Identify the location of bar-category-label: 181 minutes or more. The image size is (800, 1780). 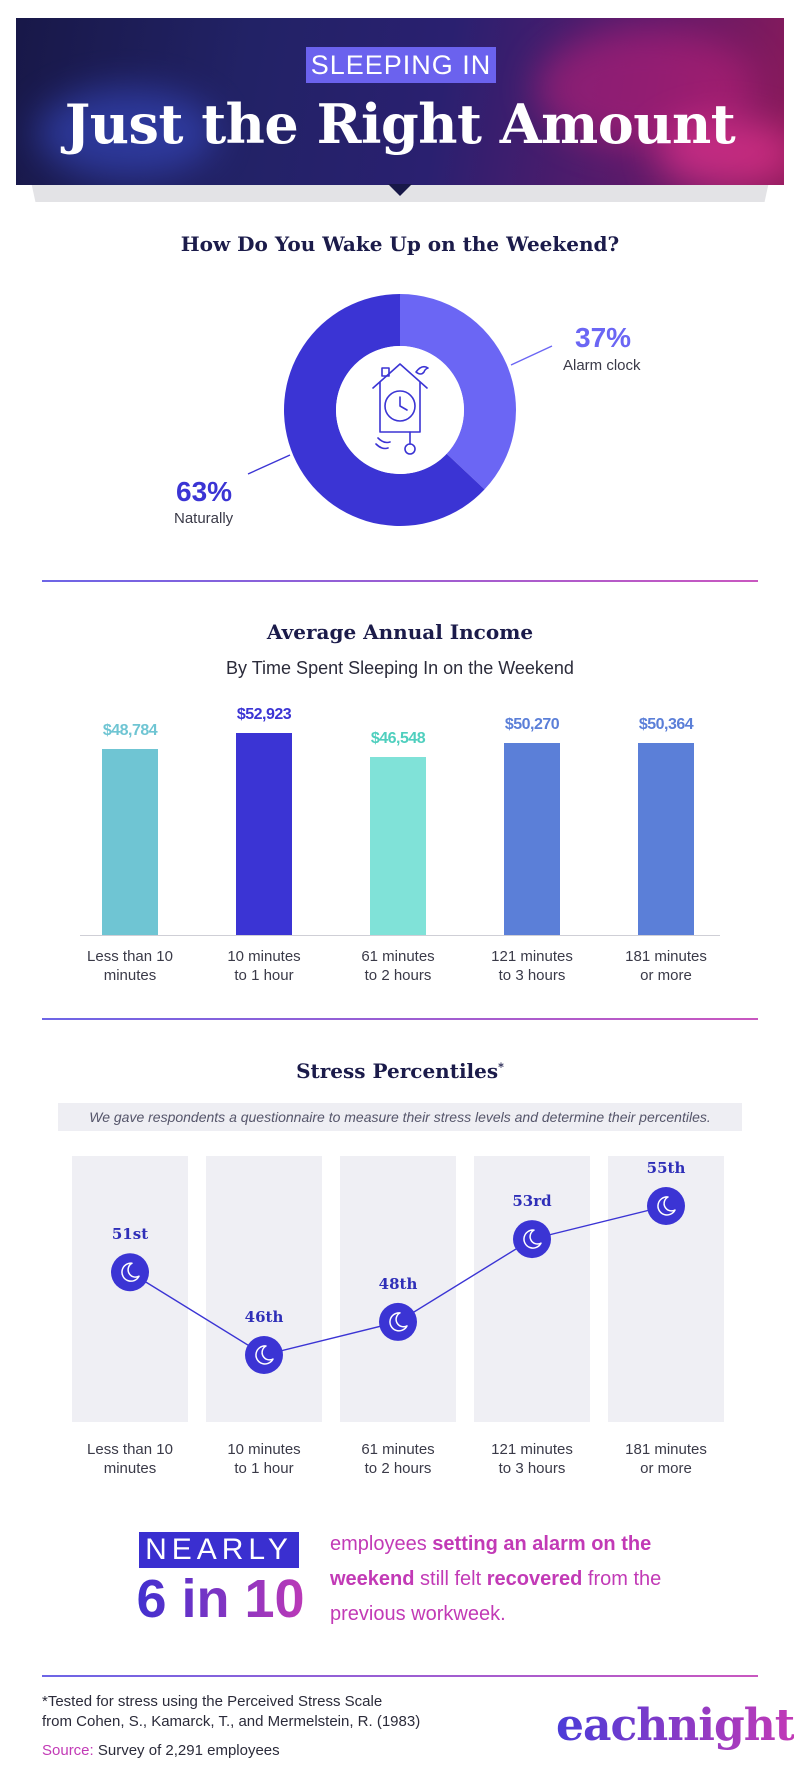
(666, 966).